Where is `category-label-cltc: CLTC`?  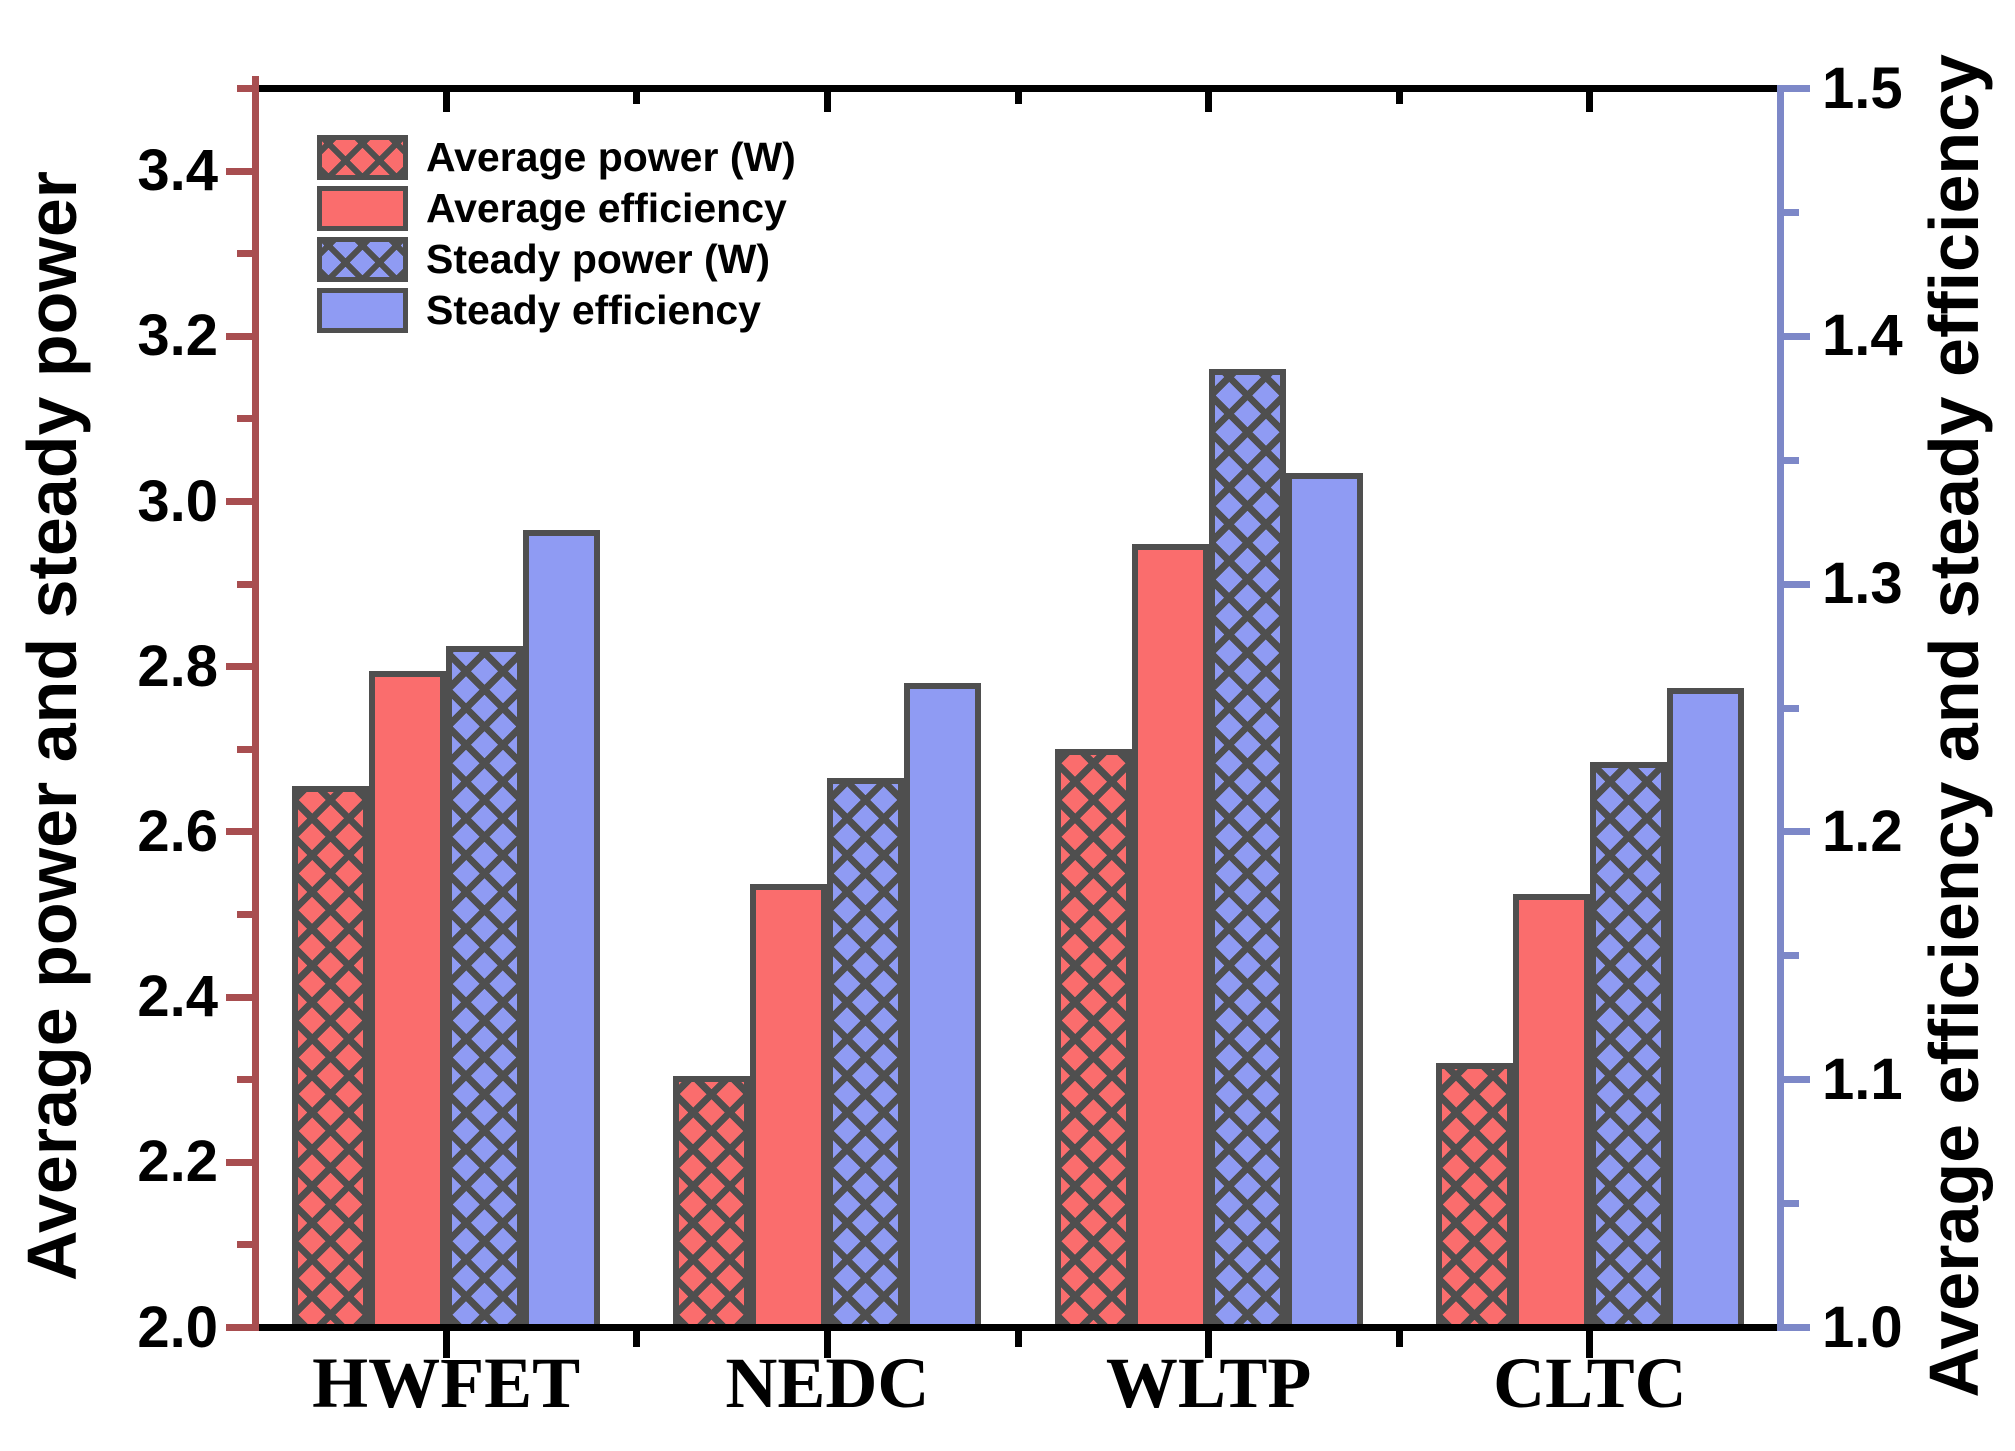 category-label-cltc: CLTC is located at coordinates (1590, 1383).